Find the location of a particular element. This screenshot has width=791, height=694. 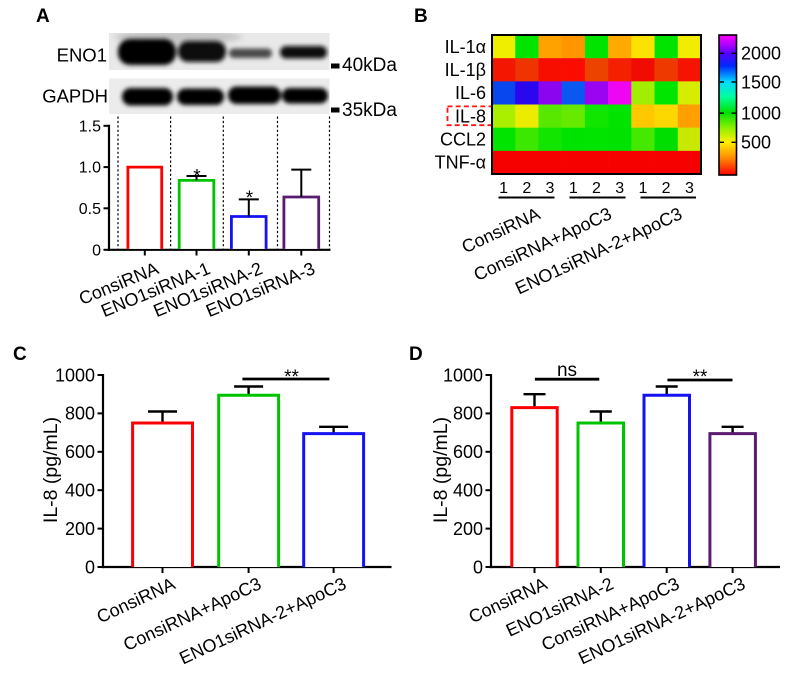

svg-text: B is located at coordinates (421, 16).